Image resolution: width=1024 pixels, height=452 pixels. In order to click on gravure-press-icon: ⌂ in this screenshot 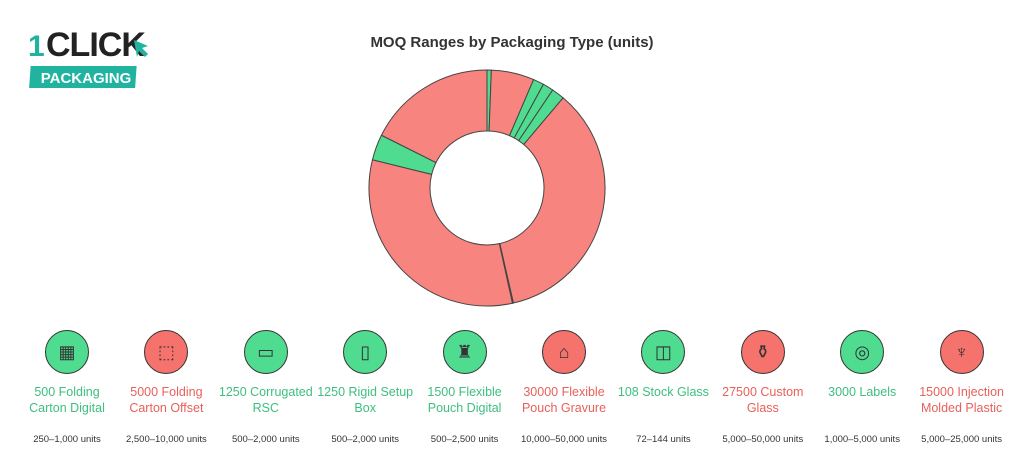, I will do `click(564, 352)`.